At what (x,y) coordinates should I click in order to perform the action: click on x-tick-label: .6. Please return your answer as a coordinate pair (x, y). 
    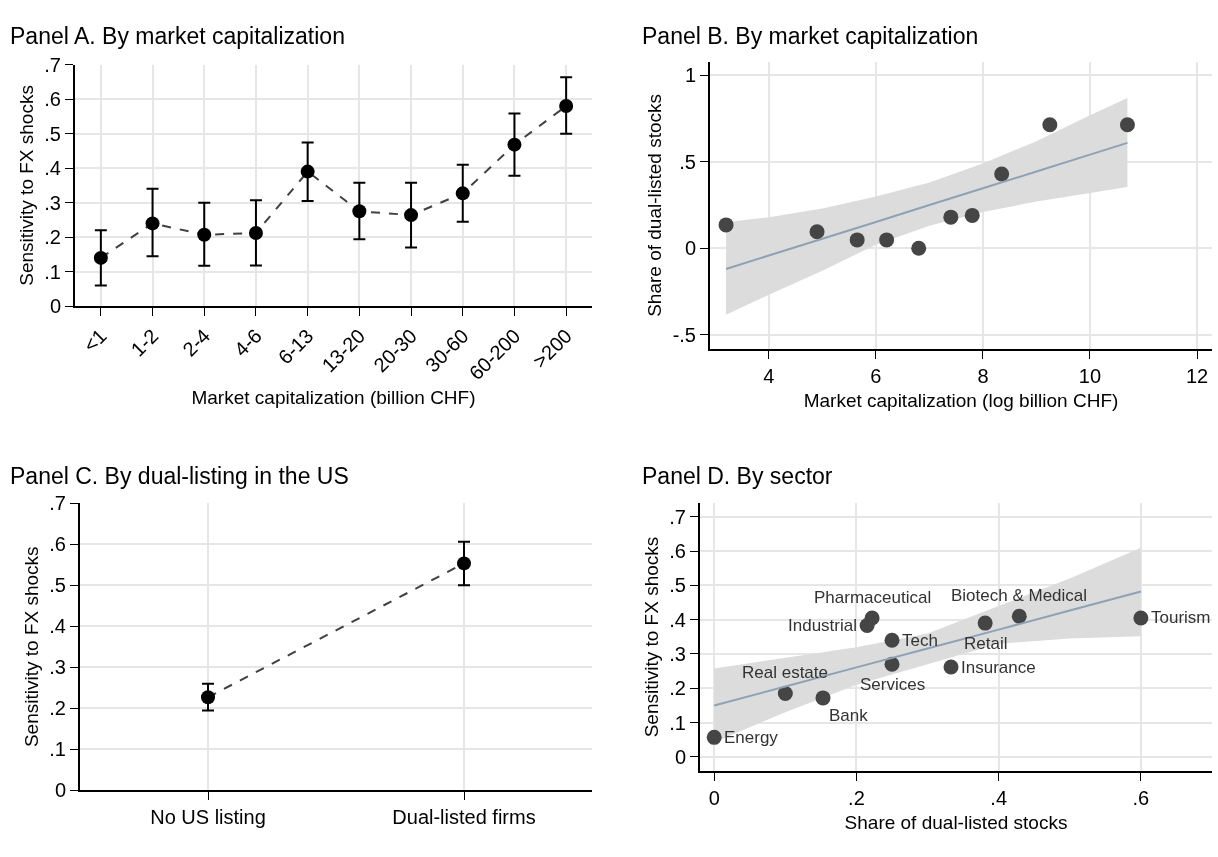
    Looking at the image, I should click on (1141, 797).